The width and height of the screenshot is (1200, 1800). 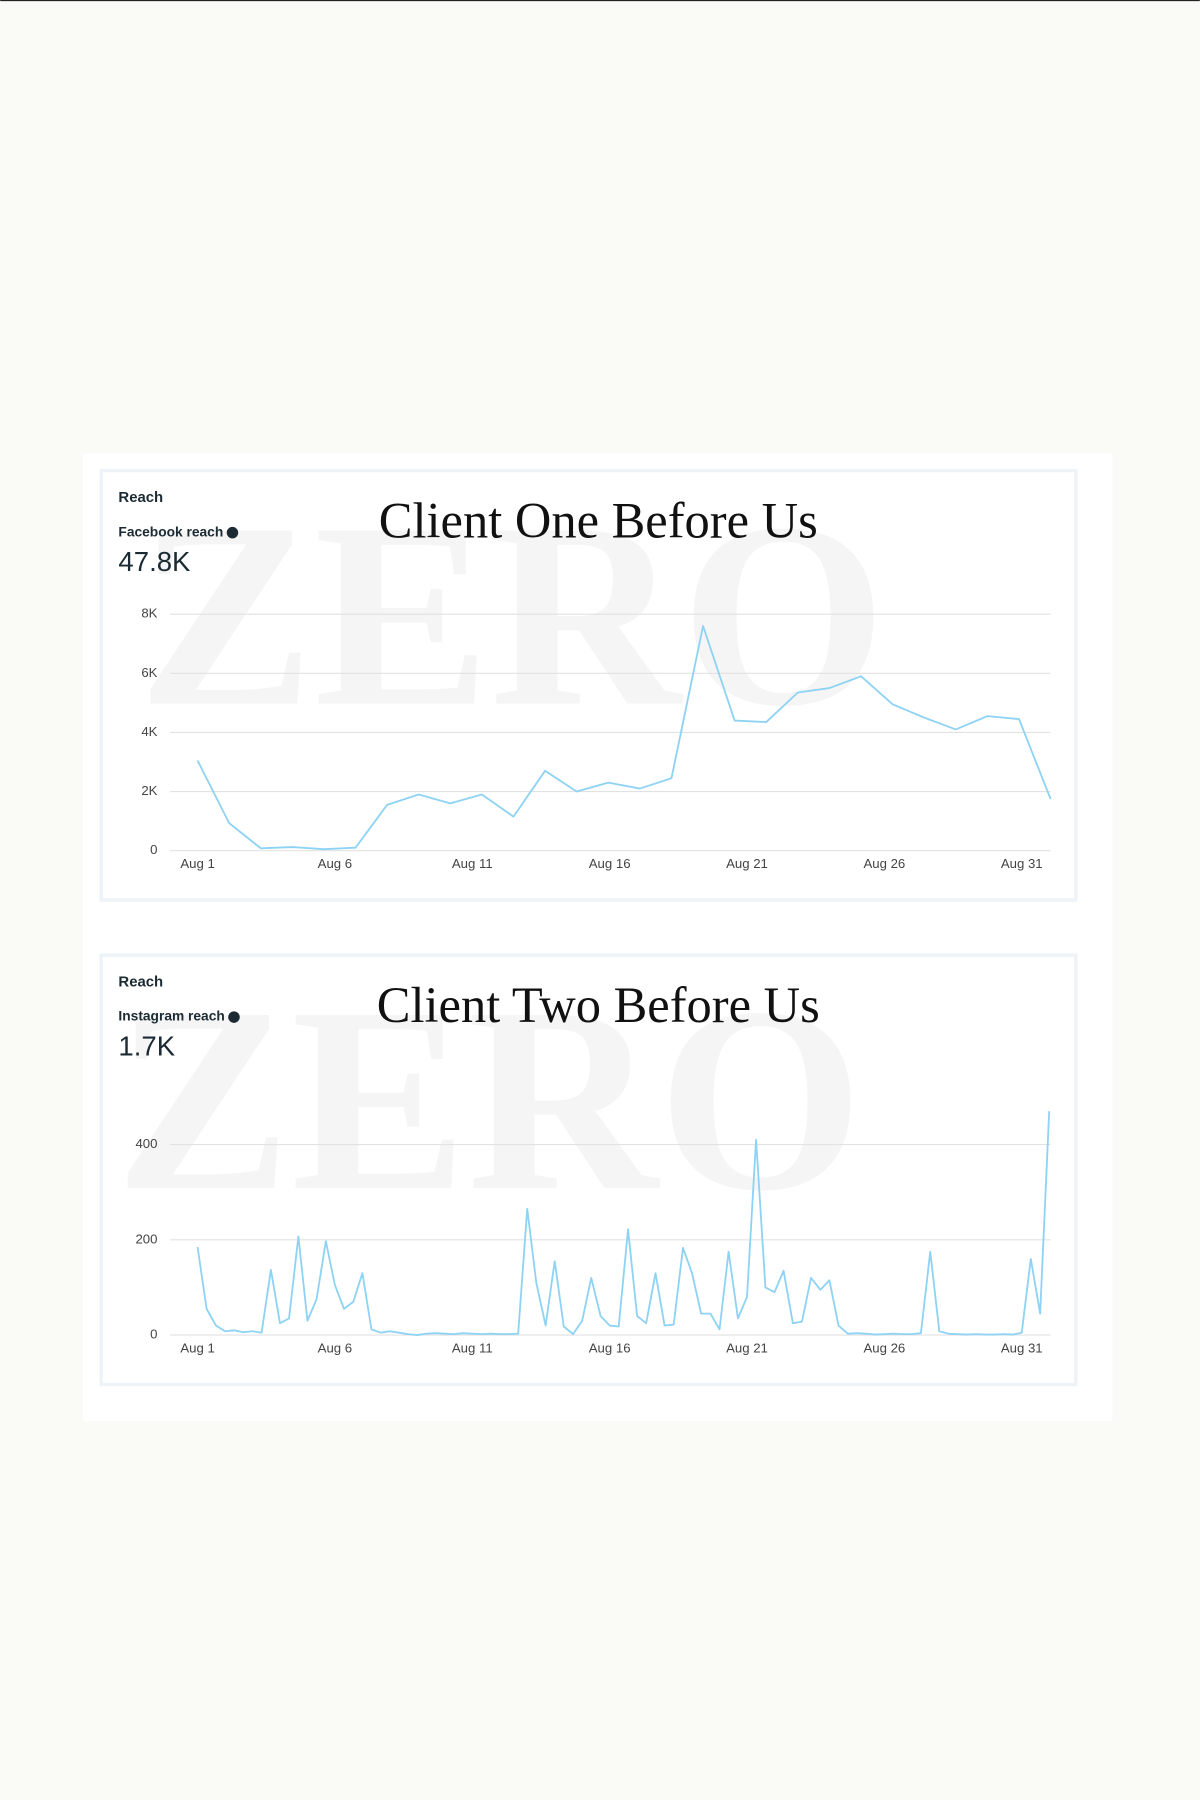 What do you see at coordinates (170, 531) in the screenshot?
I see `metric-label: Facebook reach` at bounding box center [170, 531].